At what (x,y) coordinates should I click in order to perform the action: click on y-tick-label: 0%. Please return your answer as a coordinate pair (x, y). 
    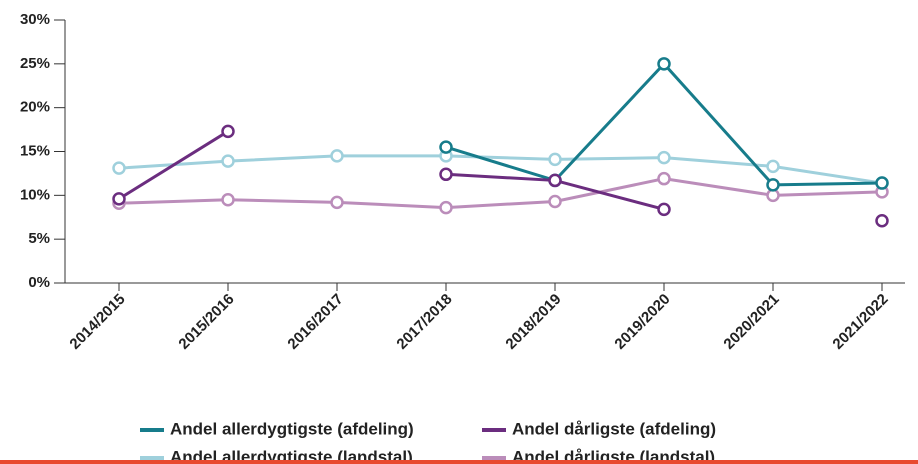
    Looking at the image, I should click on (39, 282).